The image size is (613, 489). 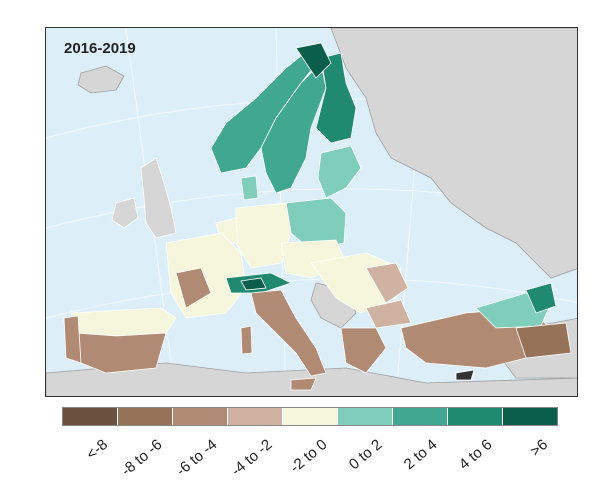 What do you see at coordinates (303, 384) in the screenshot?
I see `sicily` at bounding box center [303, 384].